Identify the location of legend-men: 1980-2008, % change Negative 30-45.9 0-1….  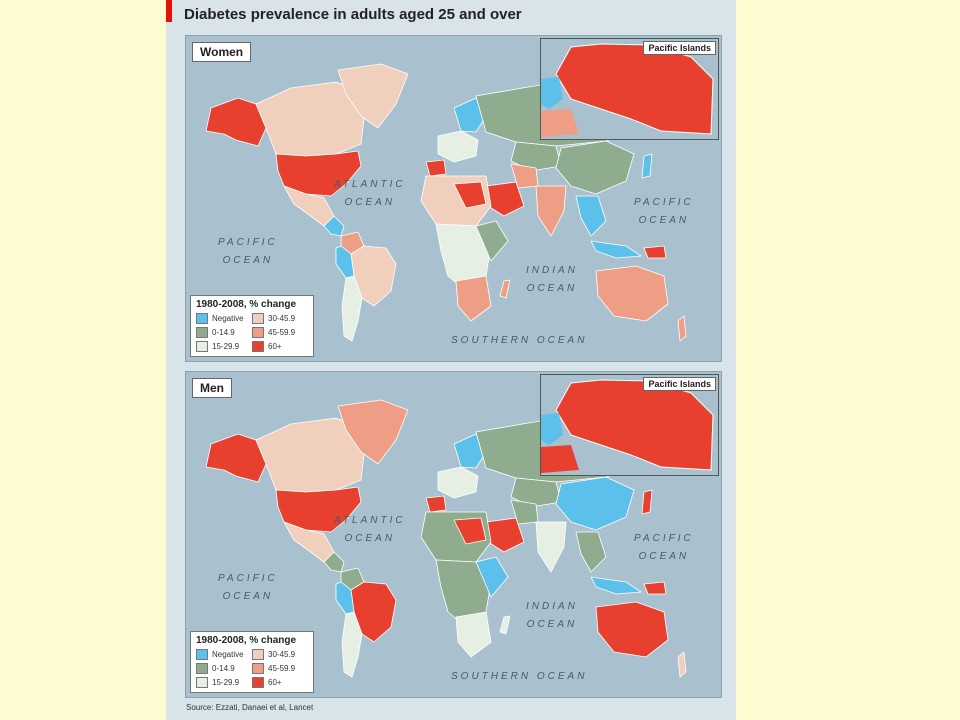
(252, 662).